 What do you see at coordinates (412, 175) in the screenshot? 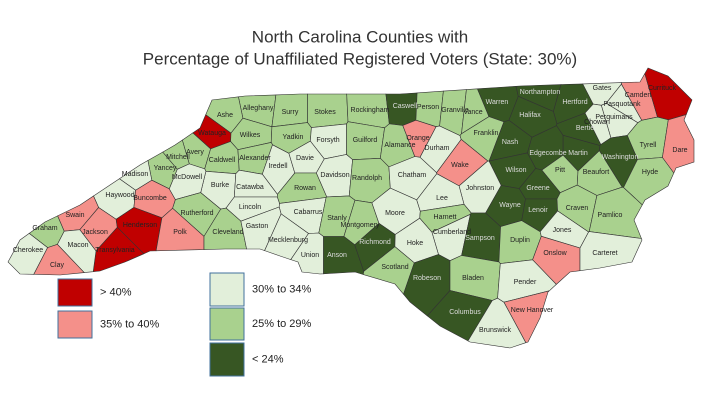
I see `county-label: Chatham` at bounding box center [412, 175].